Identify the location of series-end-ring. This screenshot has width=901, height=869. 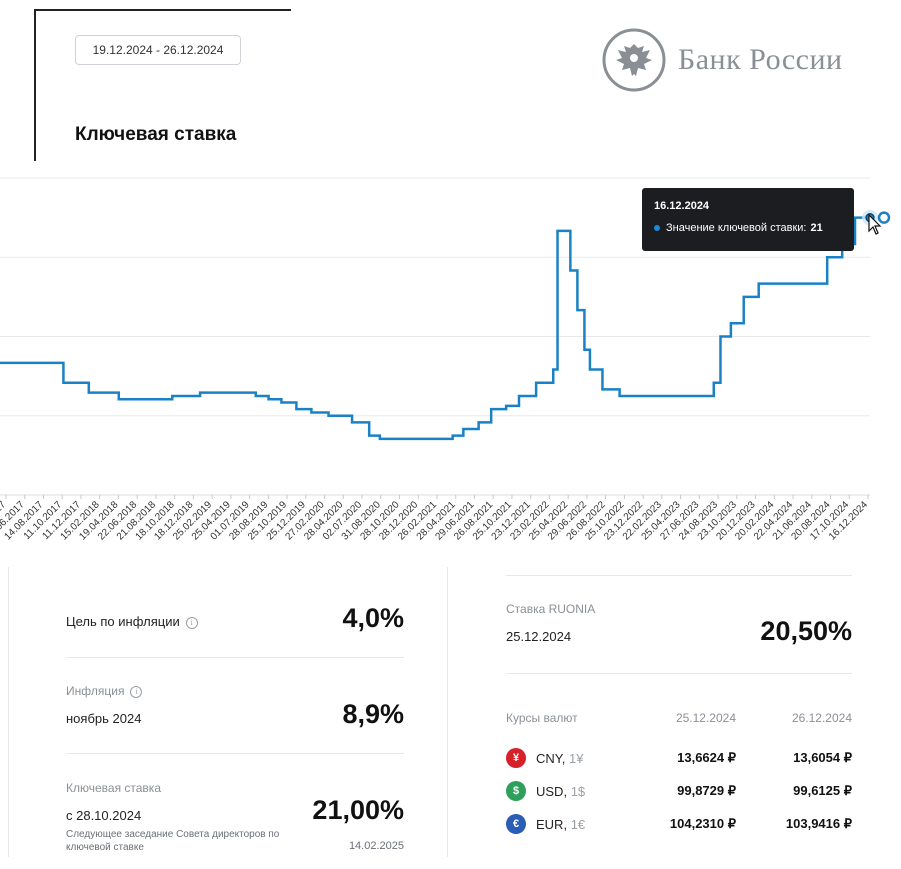
(884, 217).